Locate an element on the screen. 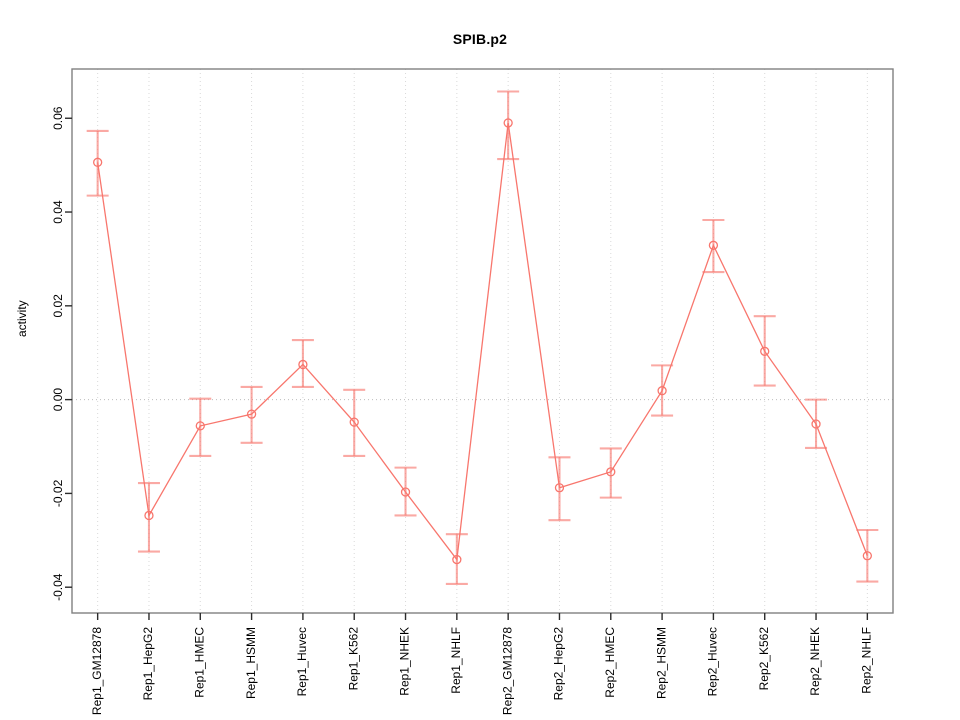 Image resolution: width=960 pixels, height=720 pixels. x-axis-tick-label: Rep2_GM12878 is located at coordinates (507, 671).